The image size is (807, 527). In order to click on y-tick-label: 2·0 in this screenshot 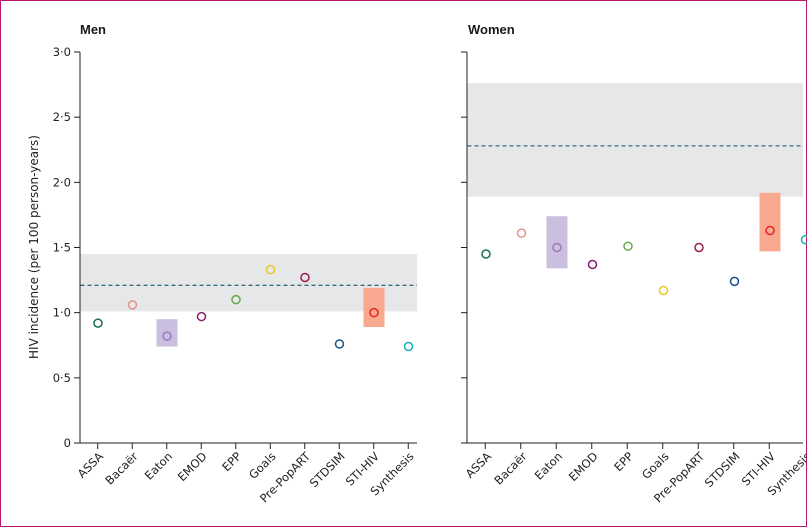, I will do `click(62, 182)`.